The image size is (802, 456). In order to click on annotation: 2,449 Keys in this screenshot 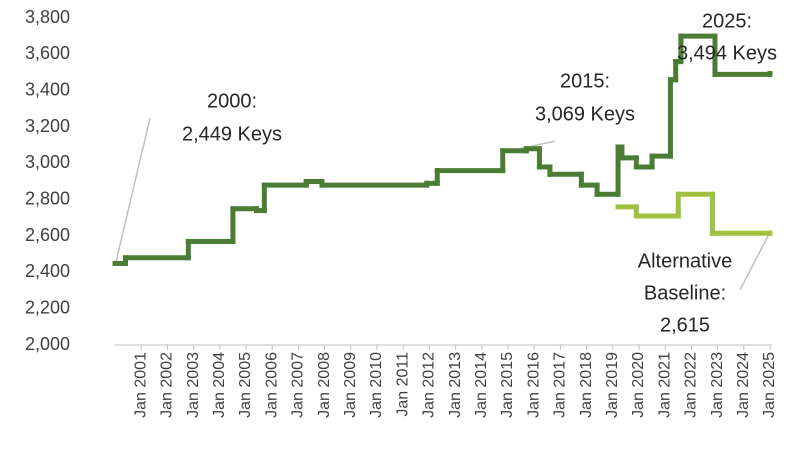, I will do `click(232, 134)`.